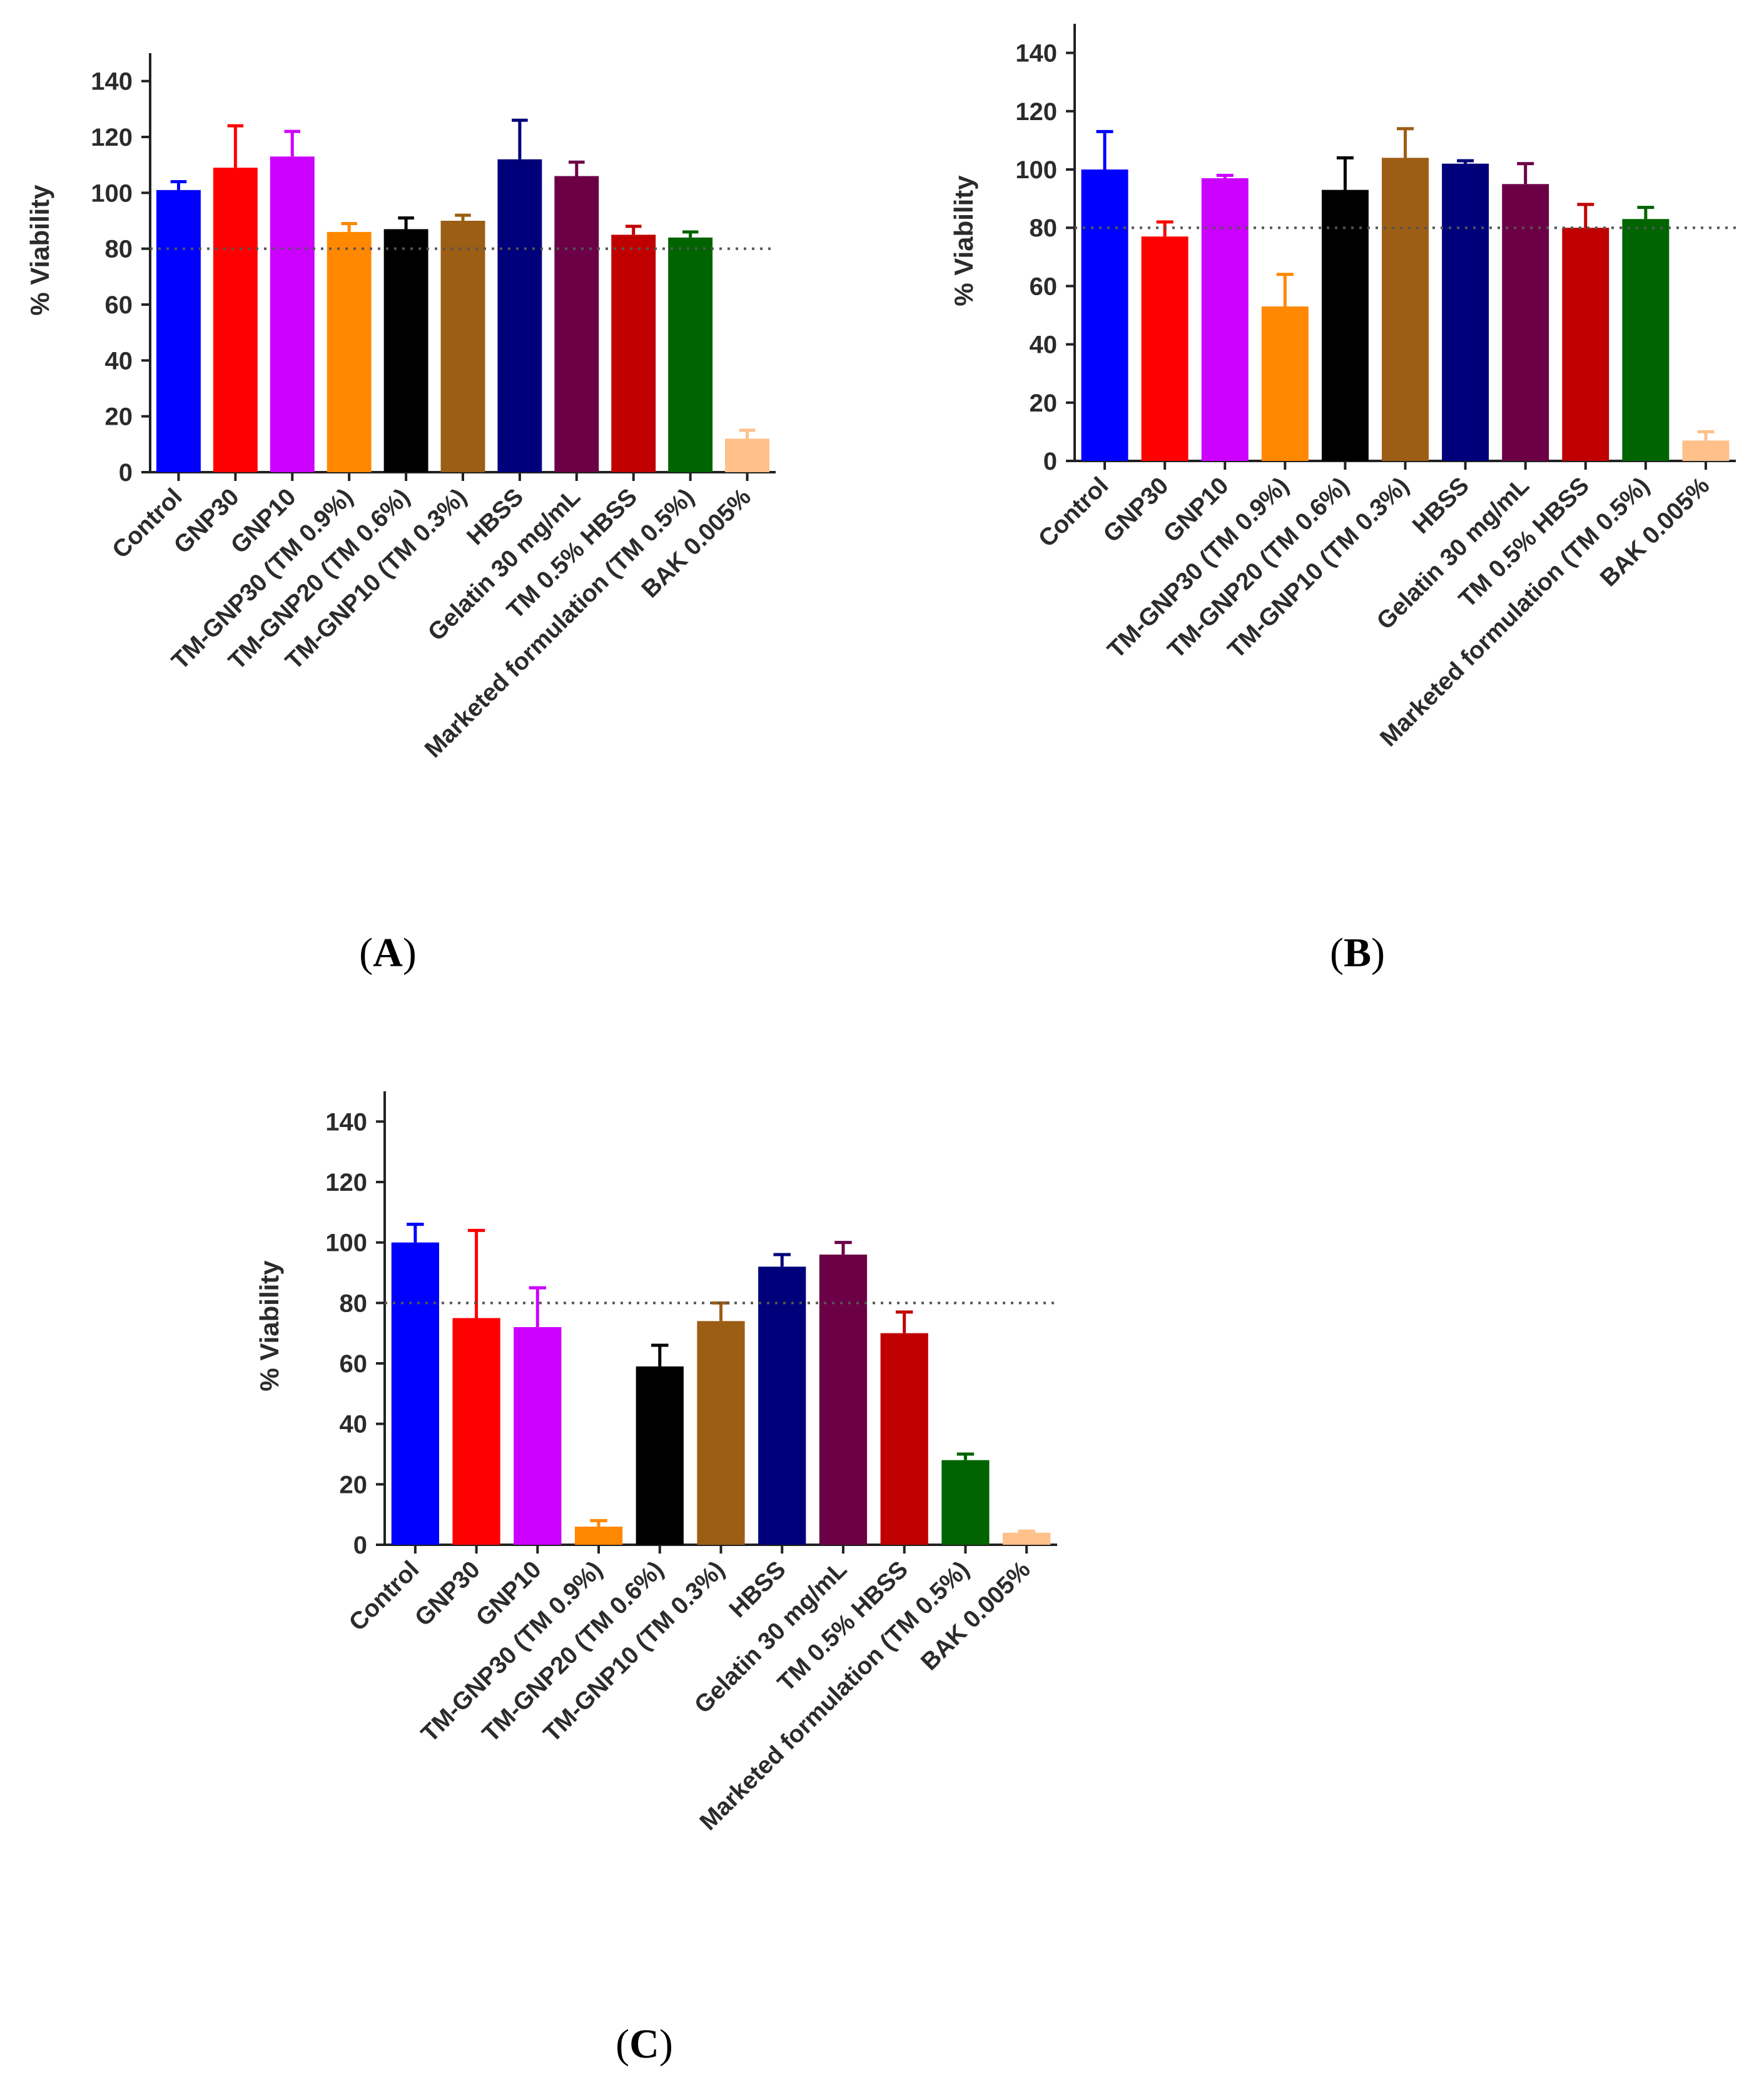  I want to click on panel-c-label: (C), so click(644, 2044).